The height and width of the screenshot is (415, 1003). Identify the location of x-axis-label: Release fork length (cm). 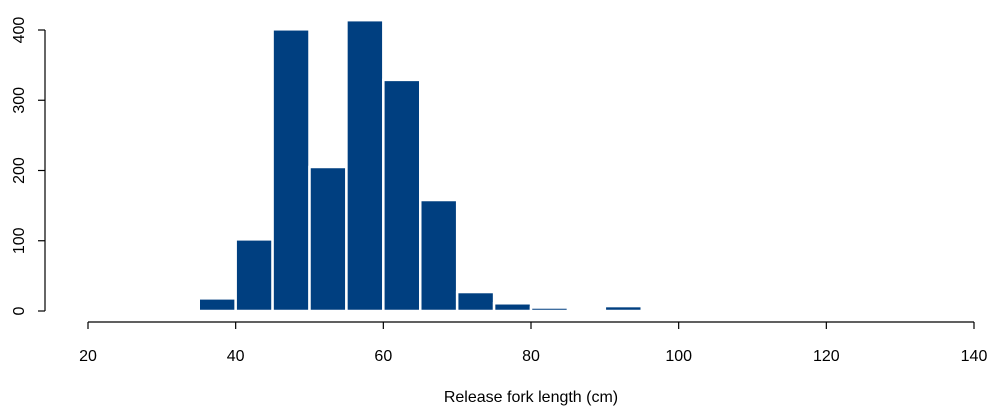
(531, 397).